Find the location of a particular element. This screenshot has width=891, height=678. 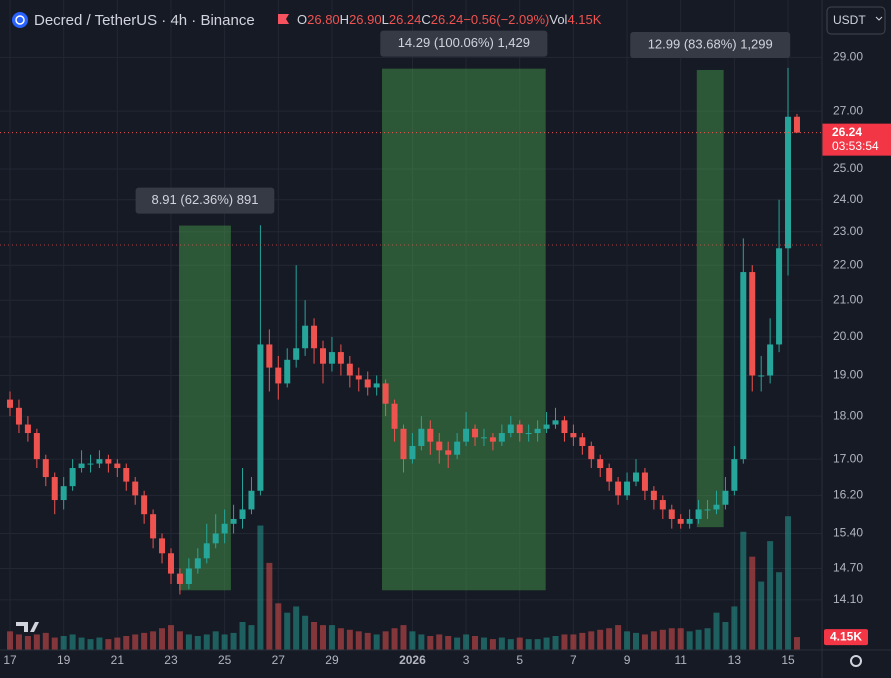

x-tick-label: 15 is located at coordinates (788, 660).